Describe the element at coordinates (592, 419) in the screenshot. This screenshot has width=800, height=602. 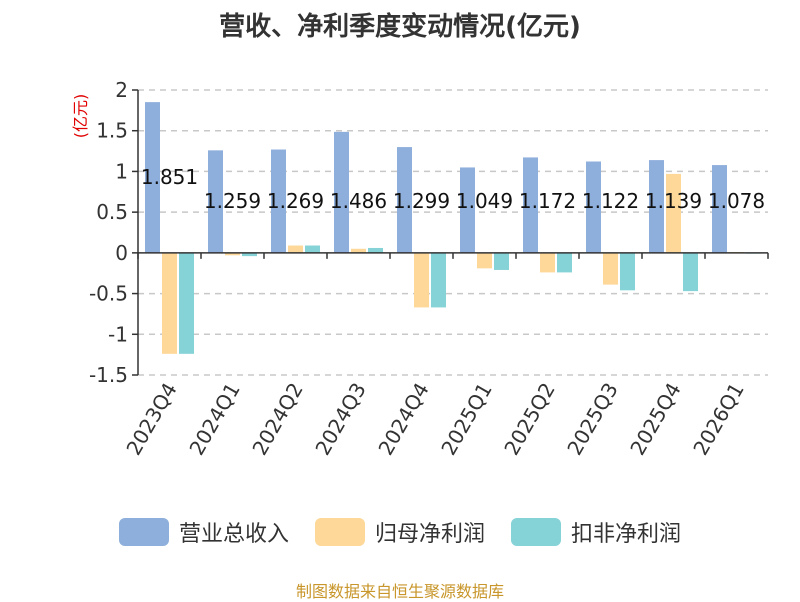
I see `x-tick-label: 2025Q3` at that location.